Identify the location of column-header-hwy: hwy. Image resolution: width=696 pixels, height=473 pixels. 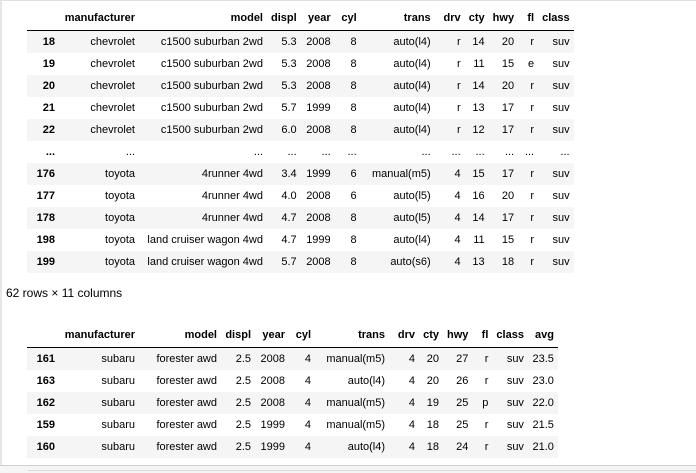
(458, 335).